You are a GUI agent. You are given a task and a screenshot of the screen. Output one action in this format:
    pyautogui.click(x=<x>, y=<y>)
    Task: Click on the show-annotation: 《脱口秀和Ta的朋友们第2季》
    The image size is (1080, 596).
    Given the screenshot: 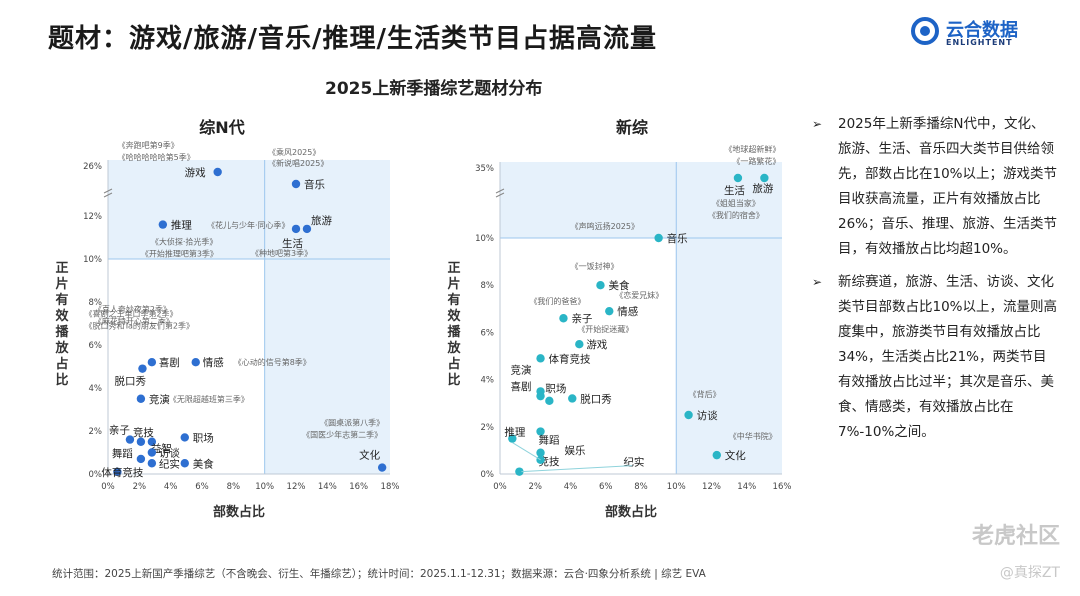 What is the action you would take?
    pyautogui.click(x=139, y=326)
    